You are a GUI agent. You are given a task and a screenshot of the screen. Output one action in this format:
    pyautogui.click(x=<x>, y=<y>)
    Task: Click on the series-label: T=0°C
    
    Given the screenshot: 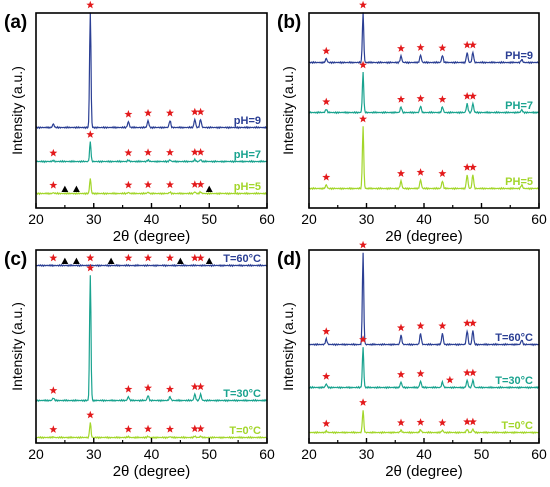 What is the action you would take?
    pyautogui.click(x=245, y=431)
    